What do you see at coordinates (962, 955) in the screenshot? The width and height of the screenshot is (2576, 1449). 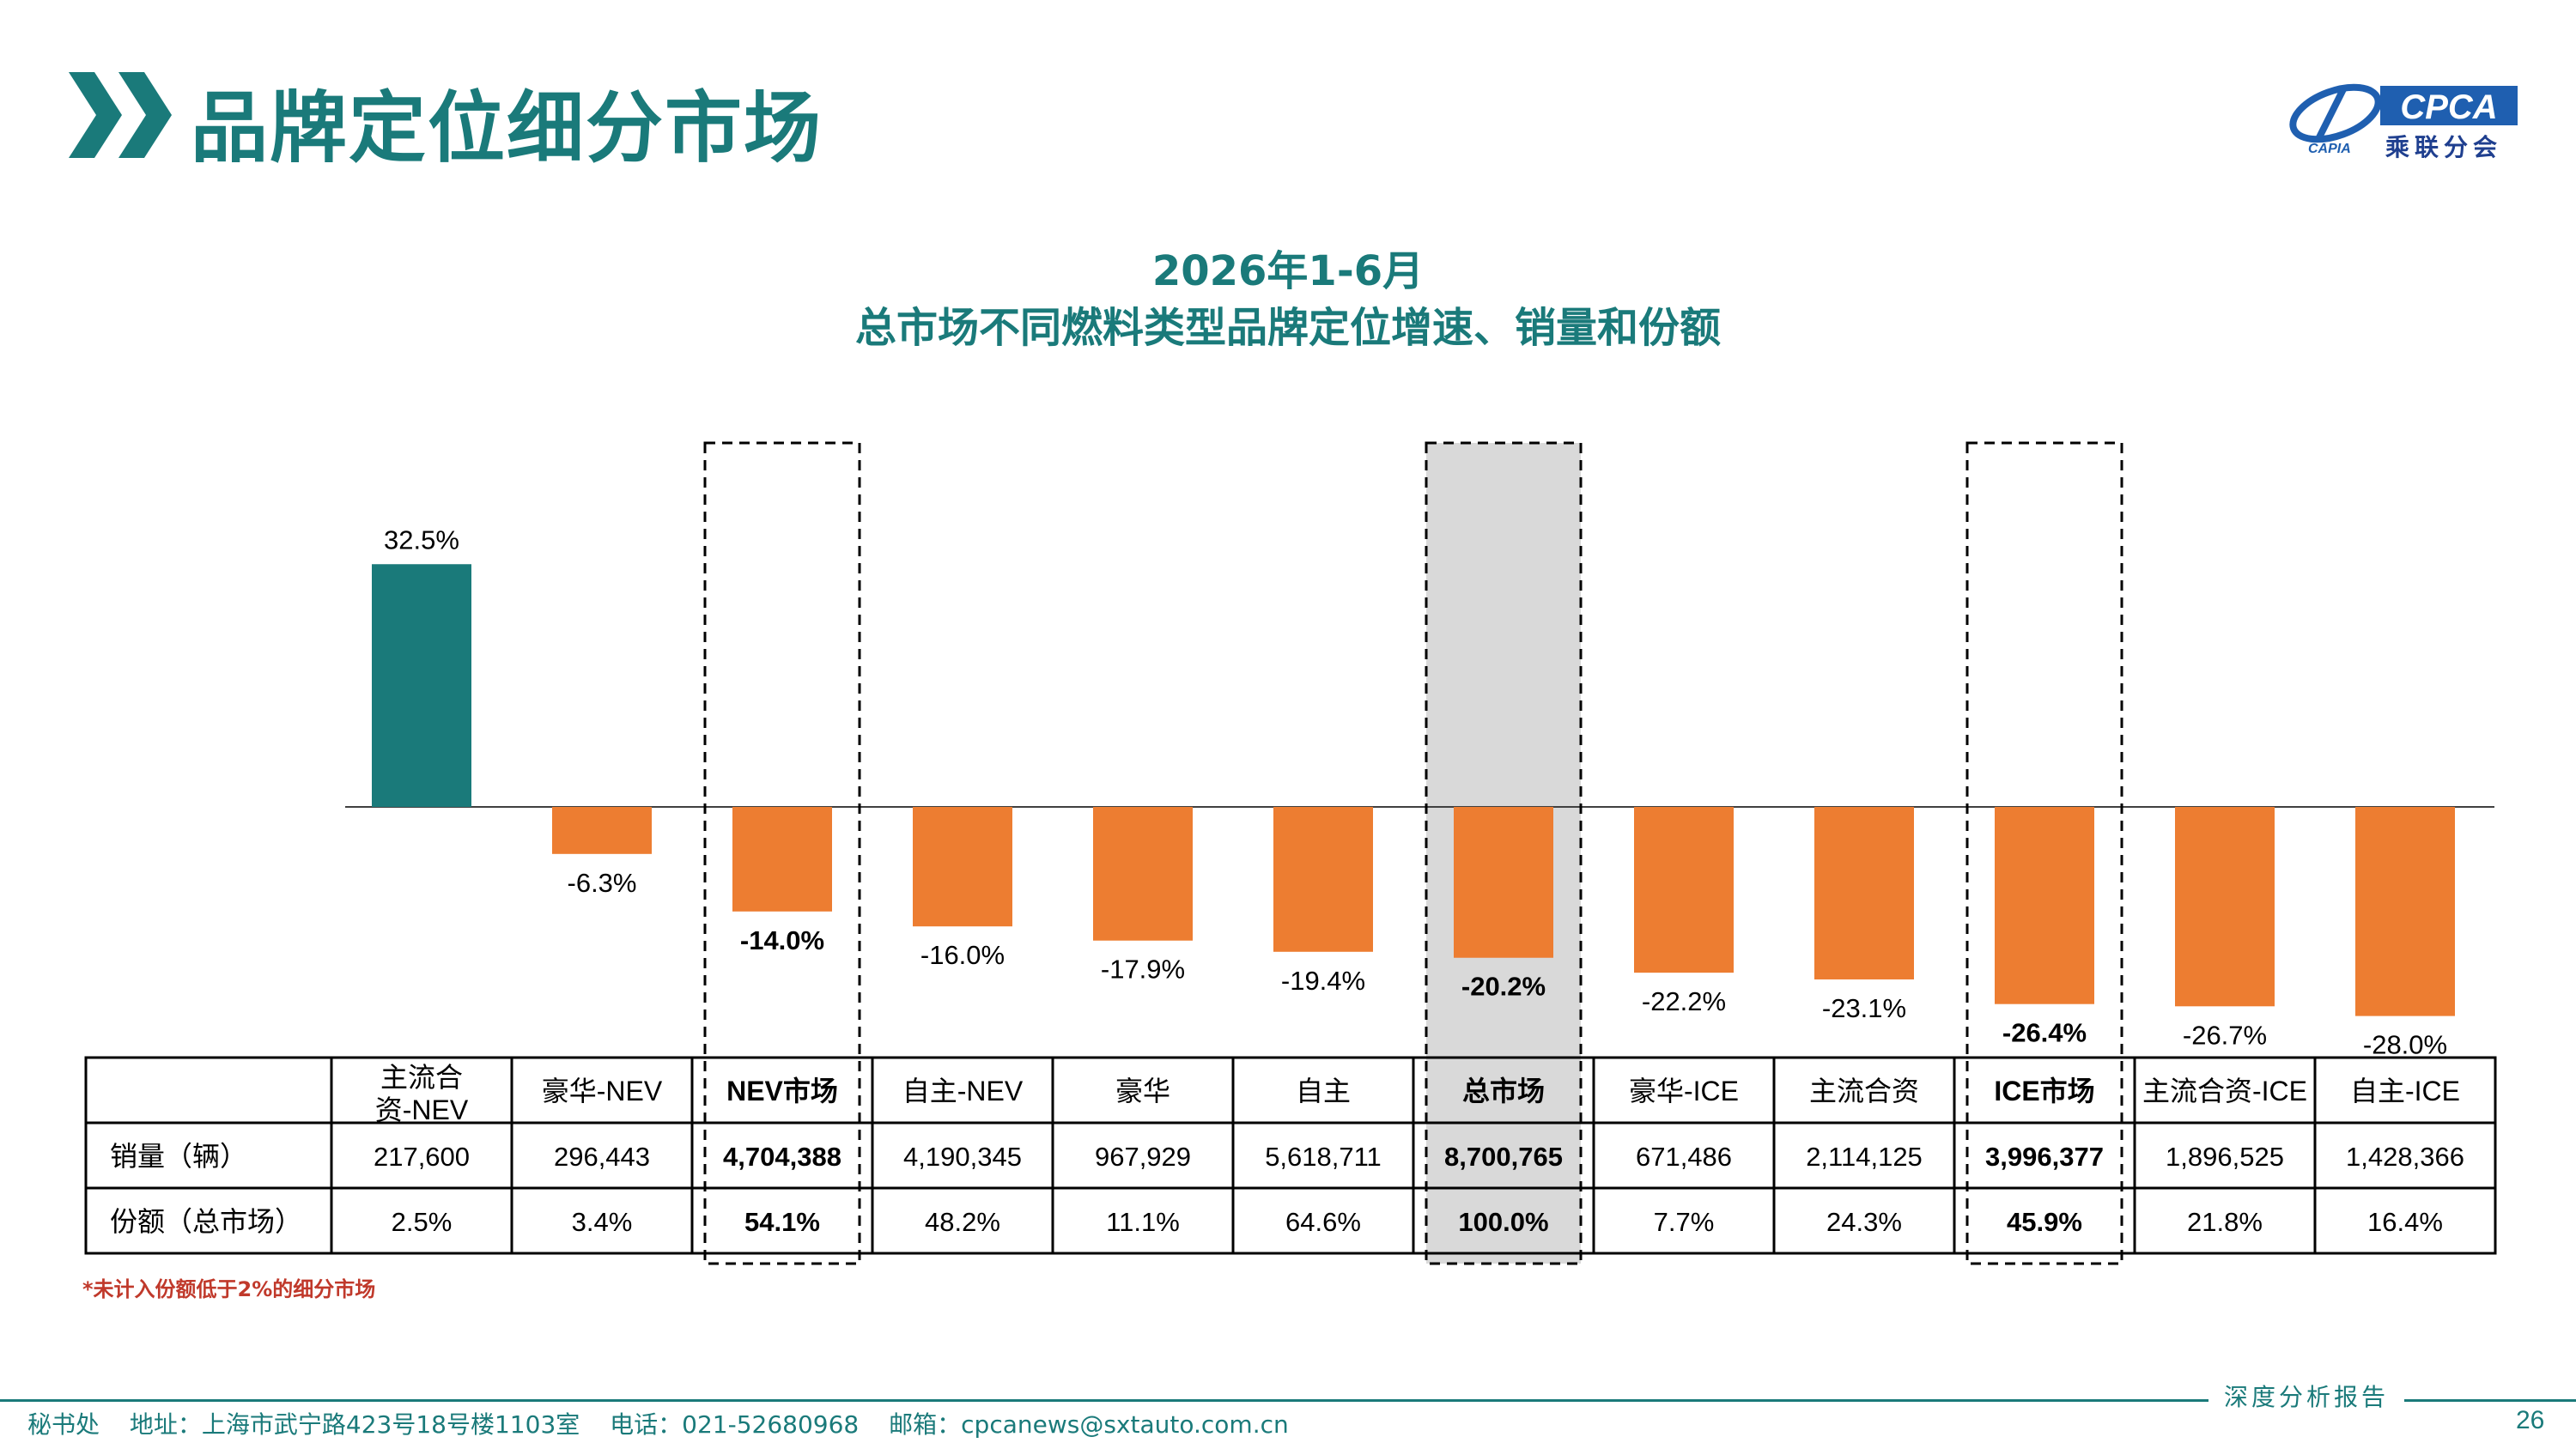 I see `data-label: -16.0%` at bounding box center [962, 955].